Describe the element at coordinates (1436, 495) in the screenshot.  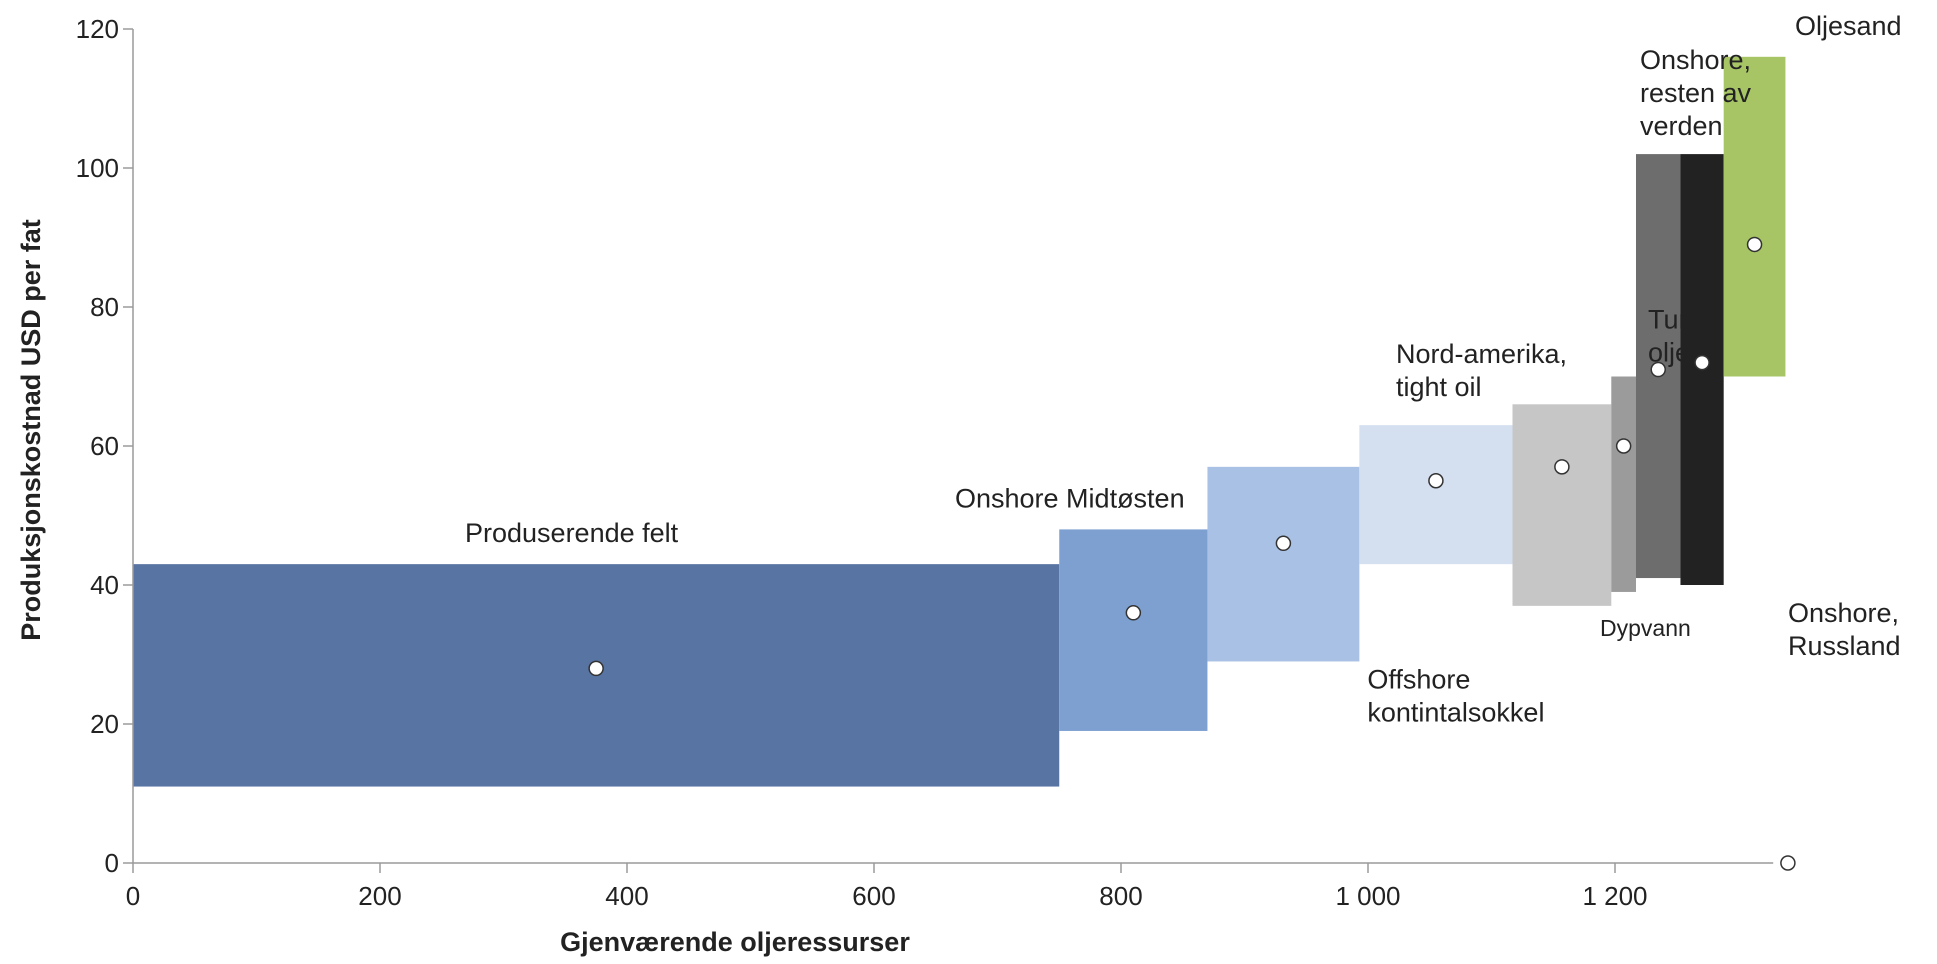
I see `bar-nord-amerika-tight-oil` at that location.